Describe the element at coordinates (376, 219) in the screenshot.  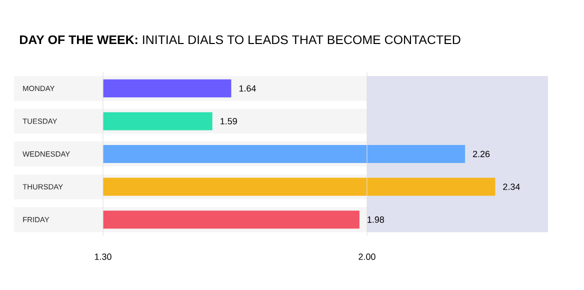
I see `data-label: 1.98` at that location.